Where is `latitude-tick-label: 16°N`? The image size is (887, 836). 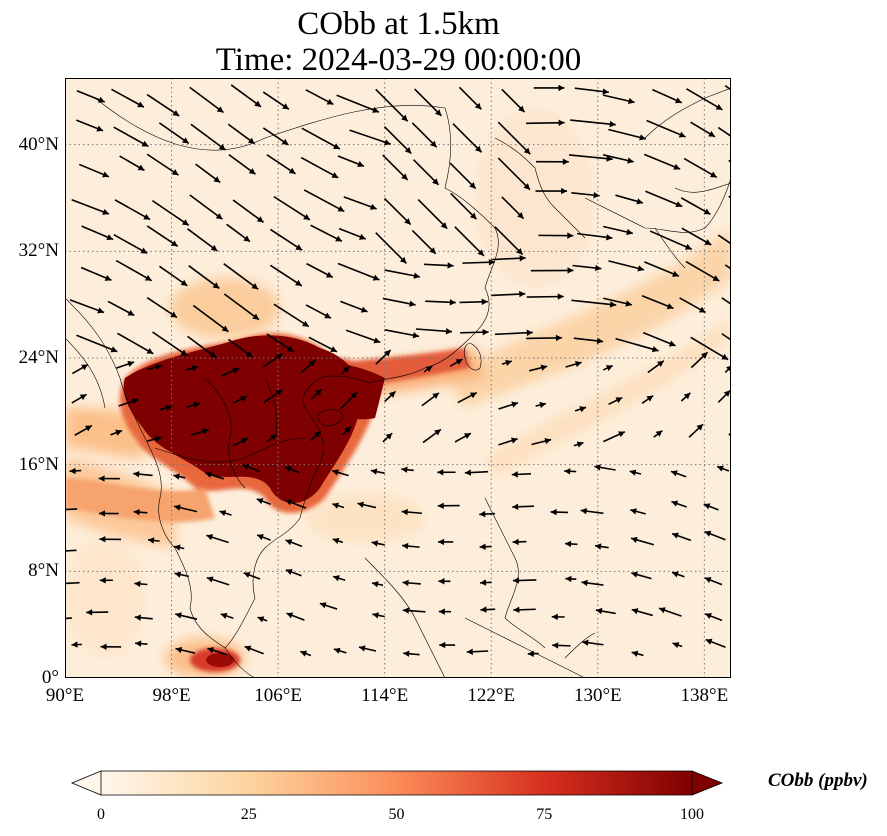 latitude-tick-label: 16°N is located at coordinates (38, 464).